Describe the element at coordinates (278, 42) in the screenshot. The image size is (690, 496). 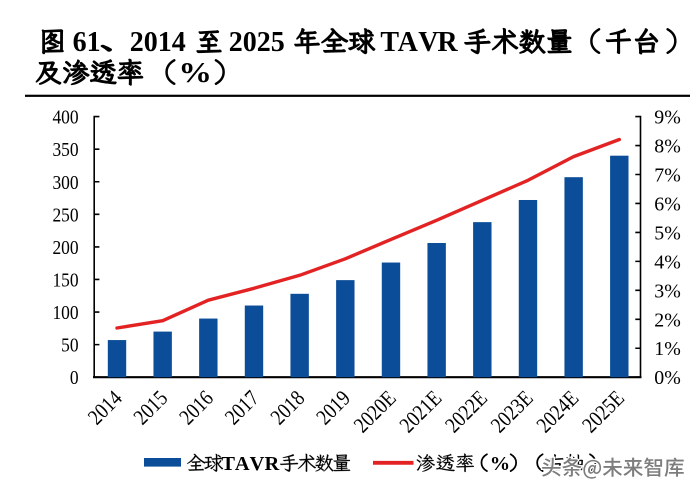
I see `svg-text: 5` at that location.